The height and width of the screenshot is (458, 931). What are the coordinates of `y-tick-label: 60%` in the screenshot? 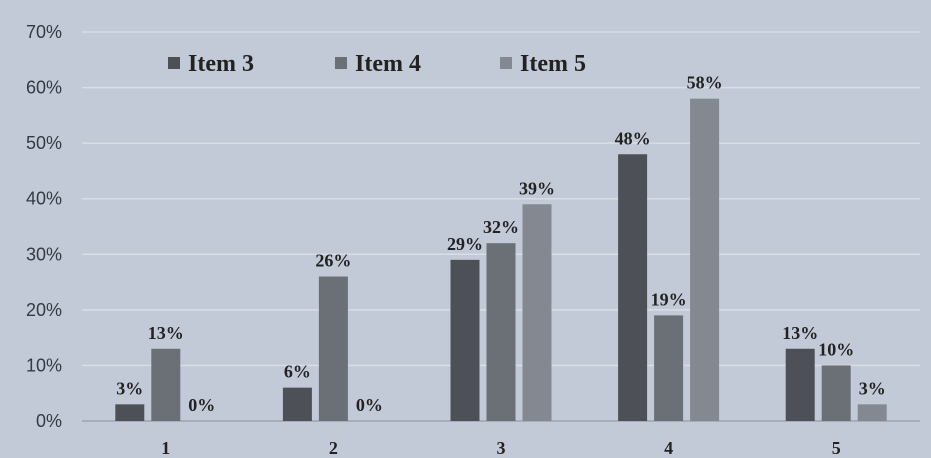 It's located at (44, 88).